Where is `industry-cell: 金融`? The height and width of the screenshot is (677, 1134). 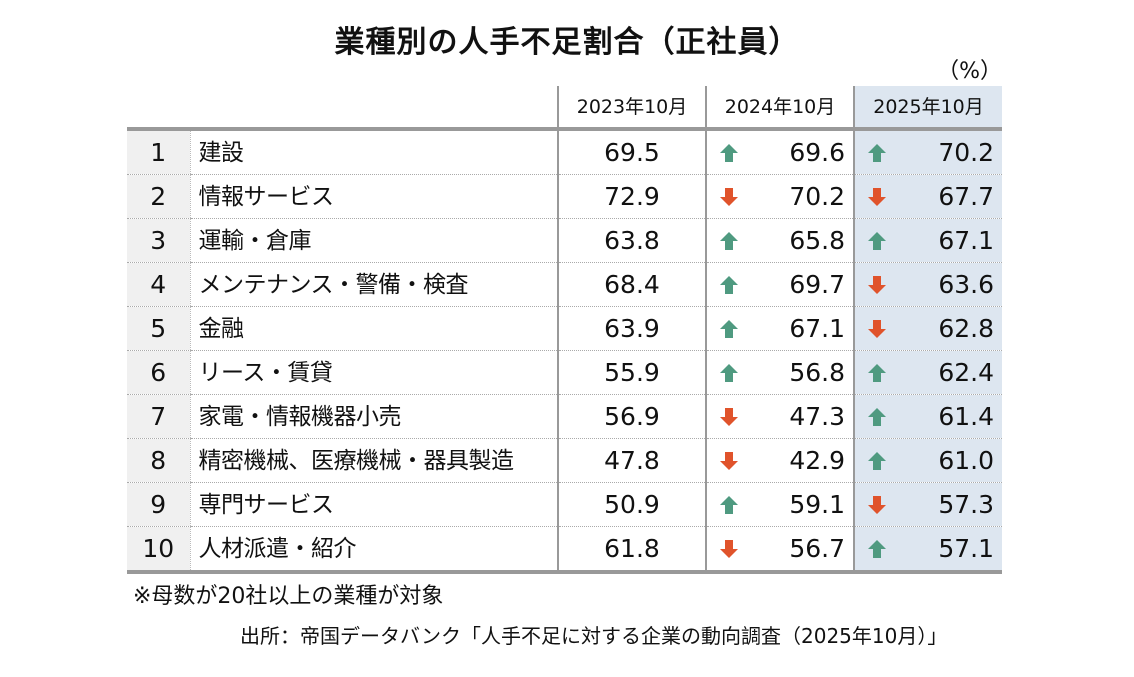 industry-cell: 金融 is located at coordinates (373, 328).